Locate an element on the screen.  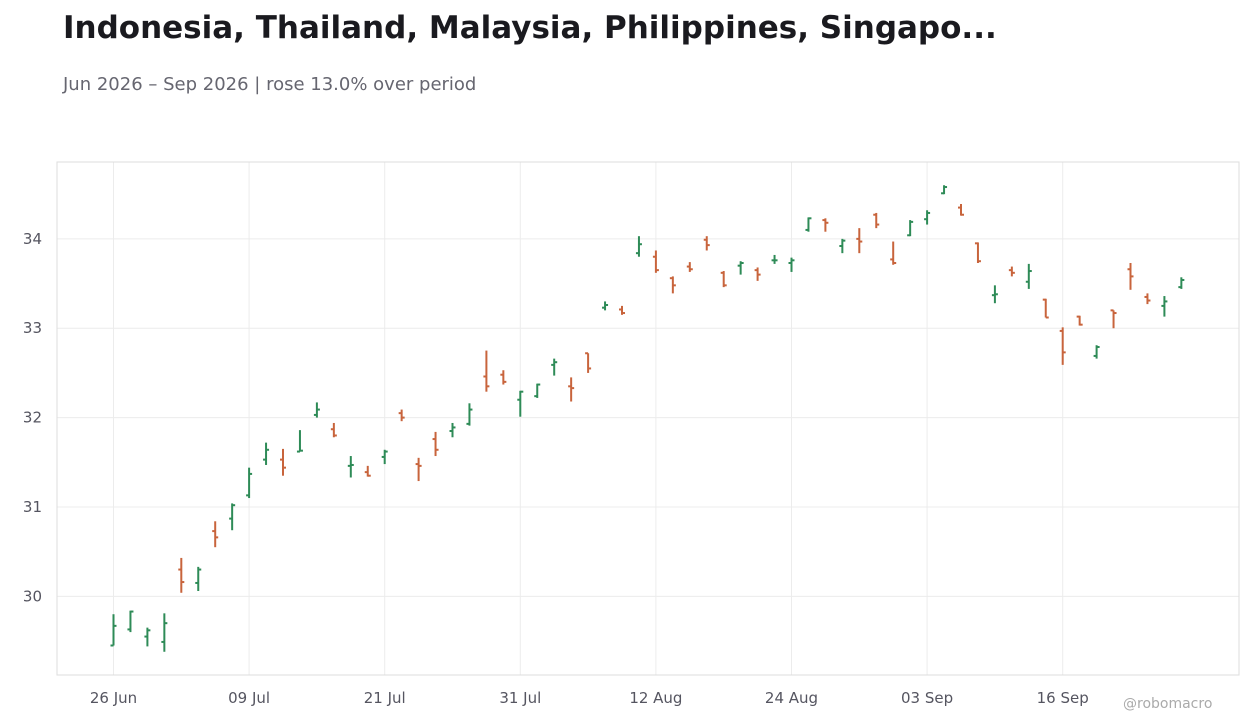
y-tick-label: 33 is located at coordinates (32, 328).